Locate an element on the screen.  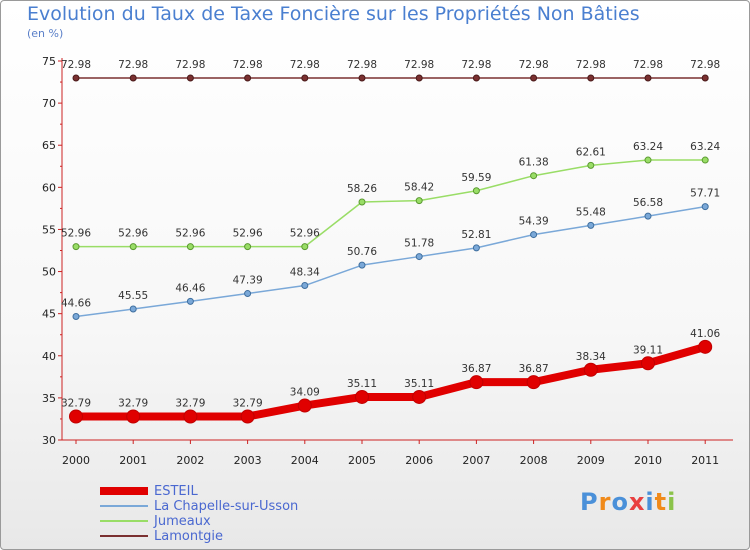
x-tick-label: 2005 is located at coordinates (362, 460).